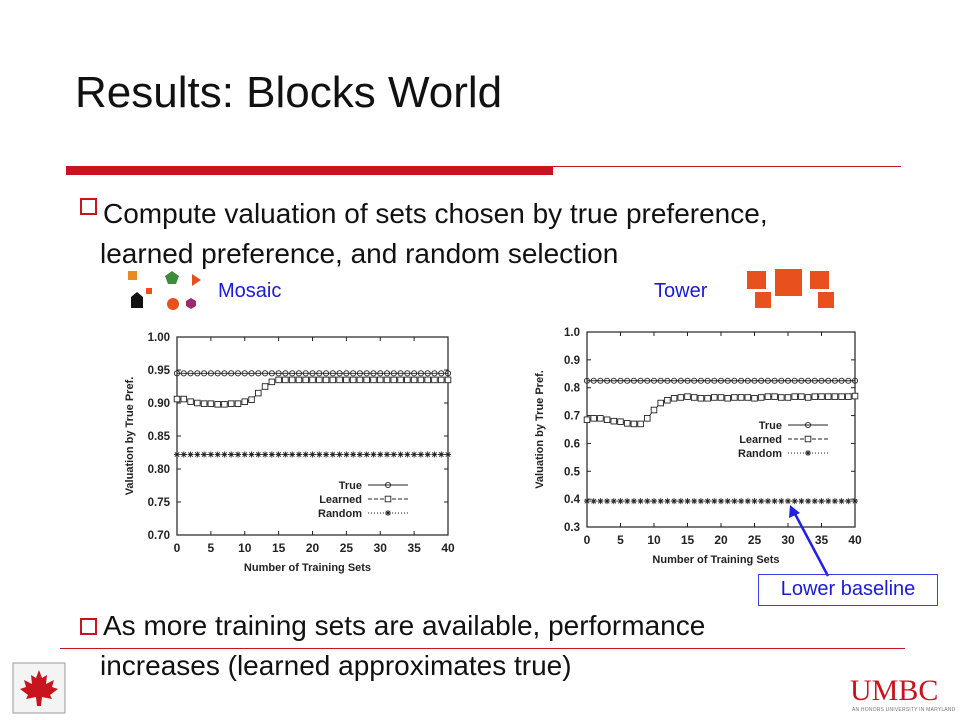 This screenshot has height=720, width=960. What do you see at coordinates (721, 429) in the screenshot?
I see `plot-frame` at bounding box center [721, 429].